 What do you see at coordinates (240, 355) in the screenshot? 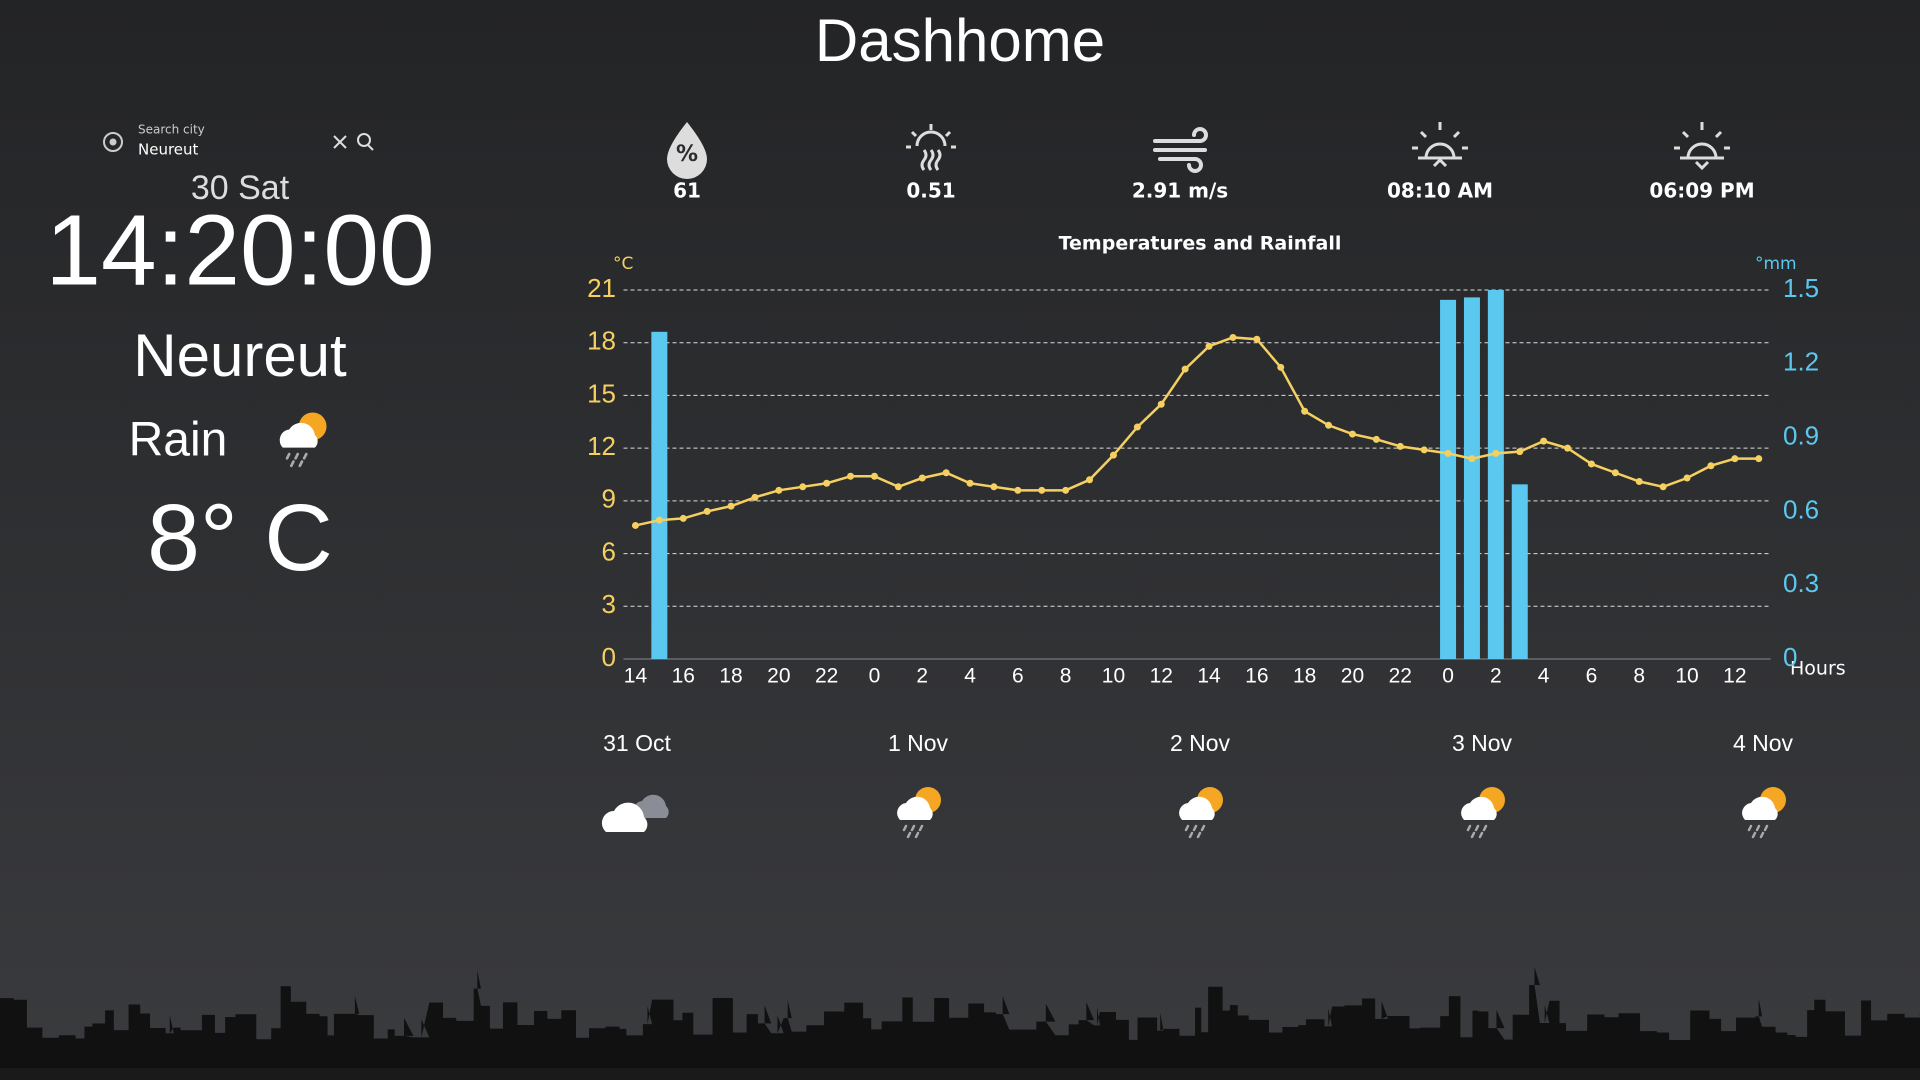
I see `city-name: Neureut` at bounding box center [240, 355].